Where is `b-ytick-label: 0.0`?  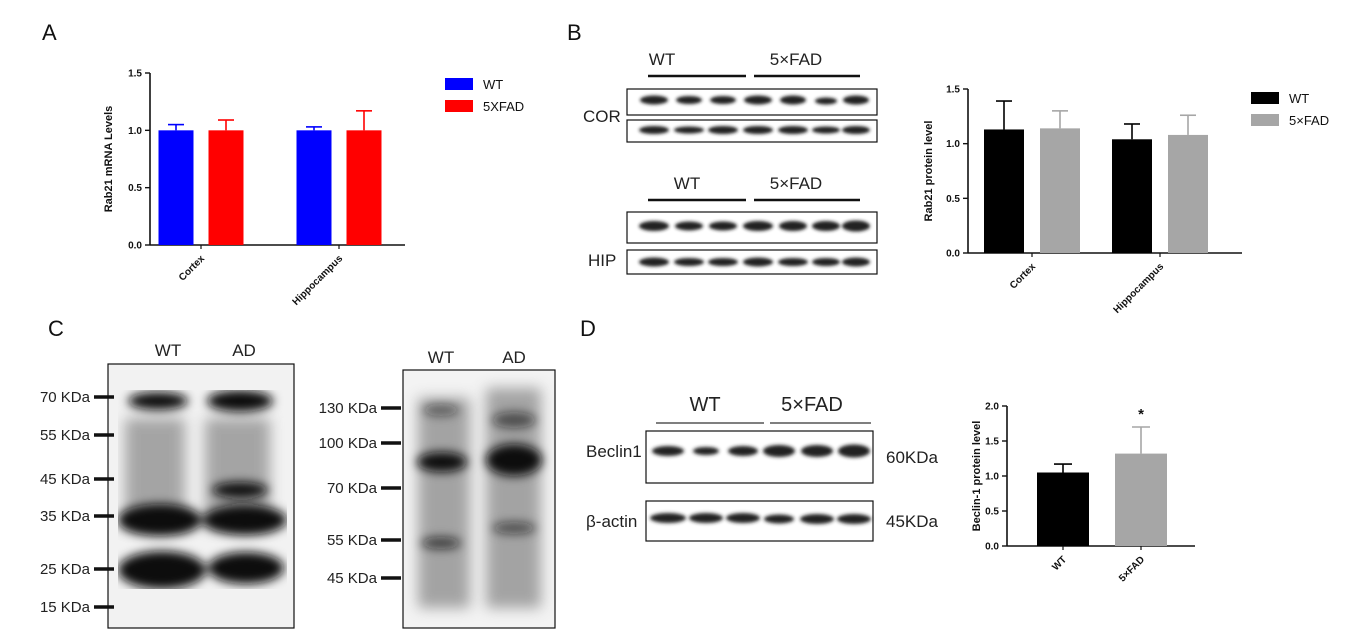
b-ytick-label: 0.0 is located at coordinates (953, 254).